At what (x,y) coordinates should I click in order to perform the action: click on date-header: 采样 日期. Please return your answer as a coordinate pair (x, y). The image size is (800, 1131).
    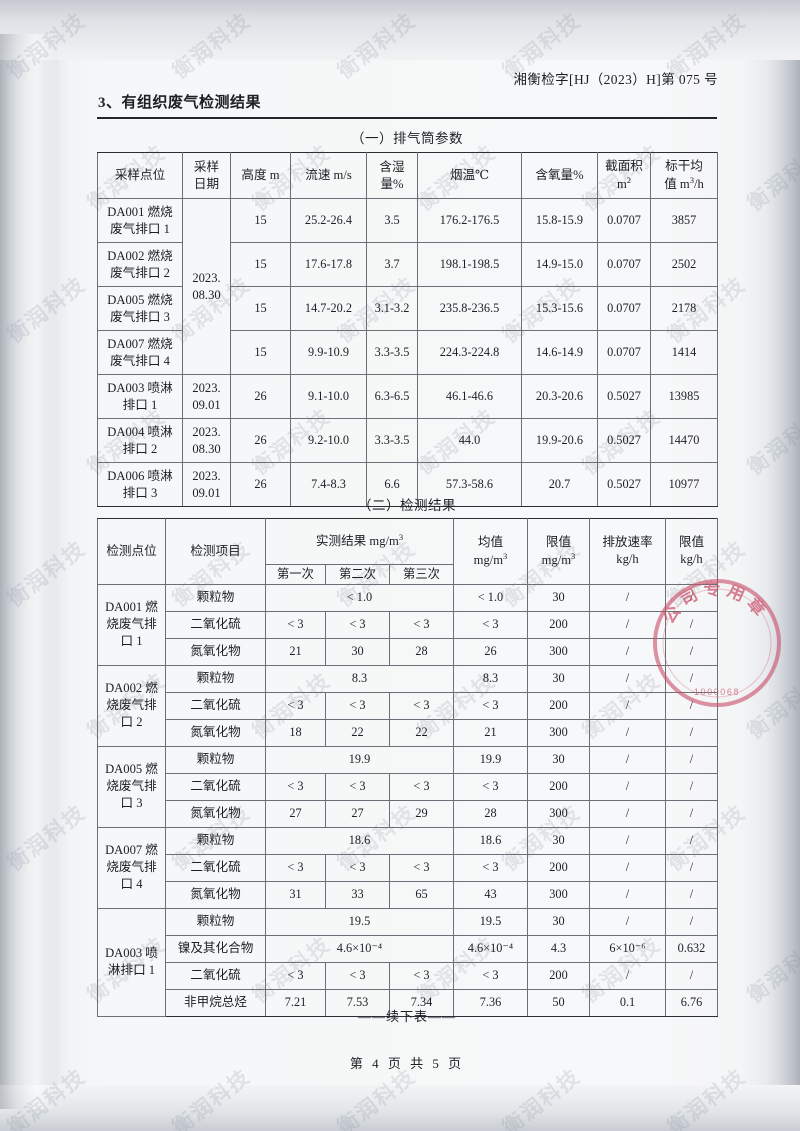
    Looking at the image, I should click on (206, 175).